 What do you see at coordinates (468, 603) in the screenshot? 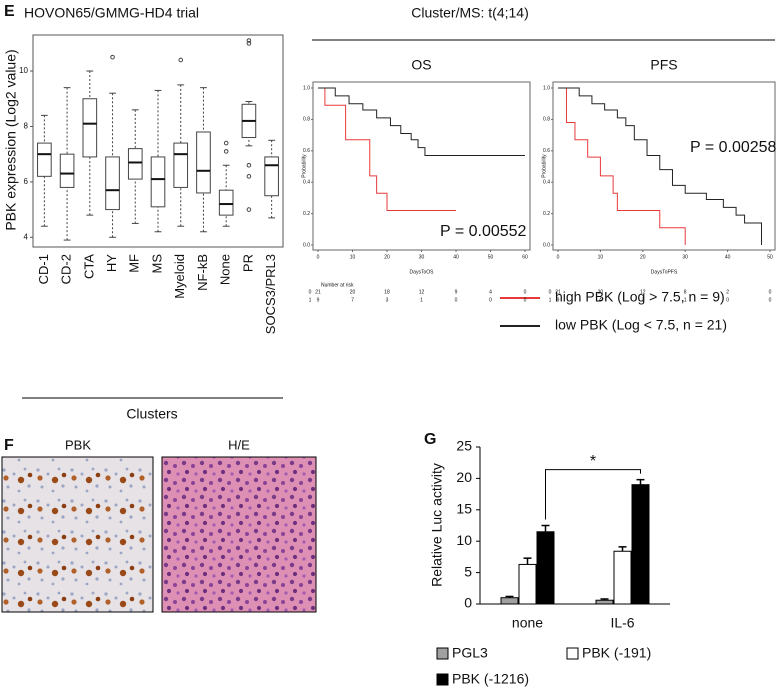
I see `y-tick-label: 0` at bounding box center [468, 603].